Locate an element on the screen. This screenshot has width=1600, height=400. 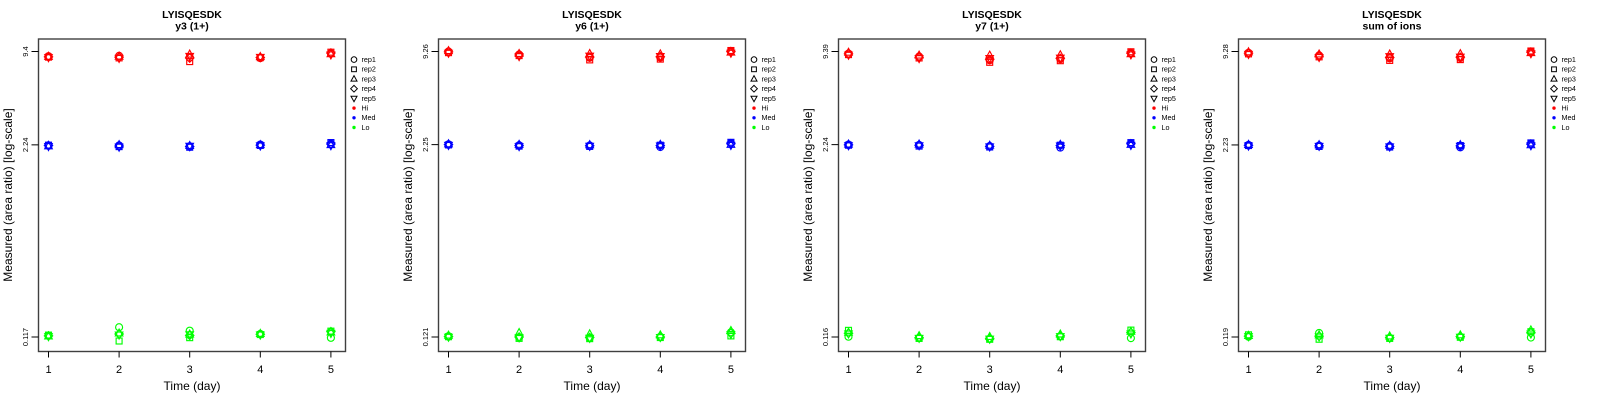
data-point-hi-day4-rep5 is located at coordinates (660, 57).